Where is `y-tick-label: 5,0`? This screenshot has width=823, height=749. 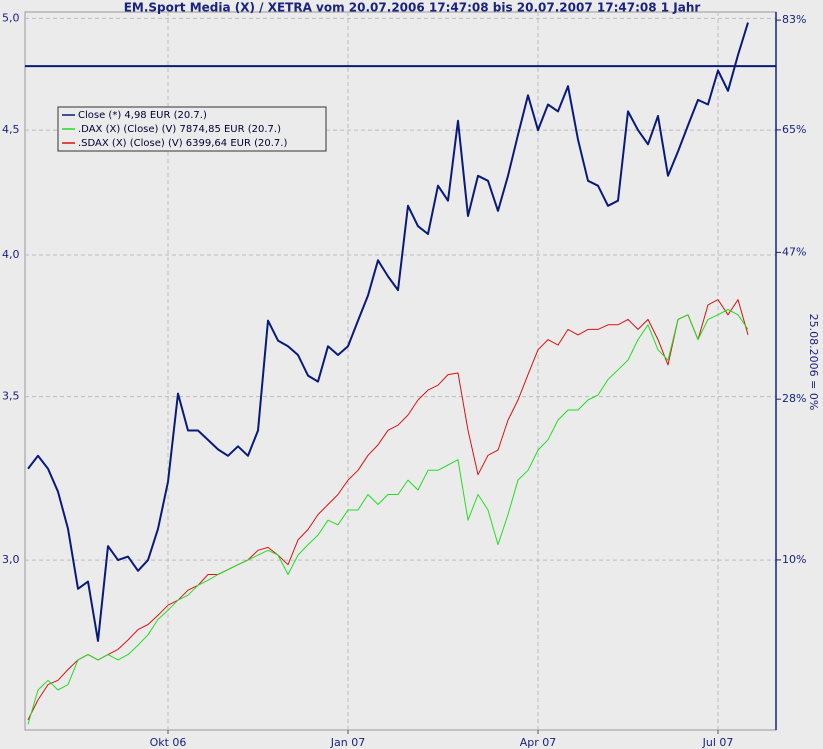 y-tick-label: 5,0 is located at coordinates (11, 17).